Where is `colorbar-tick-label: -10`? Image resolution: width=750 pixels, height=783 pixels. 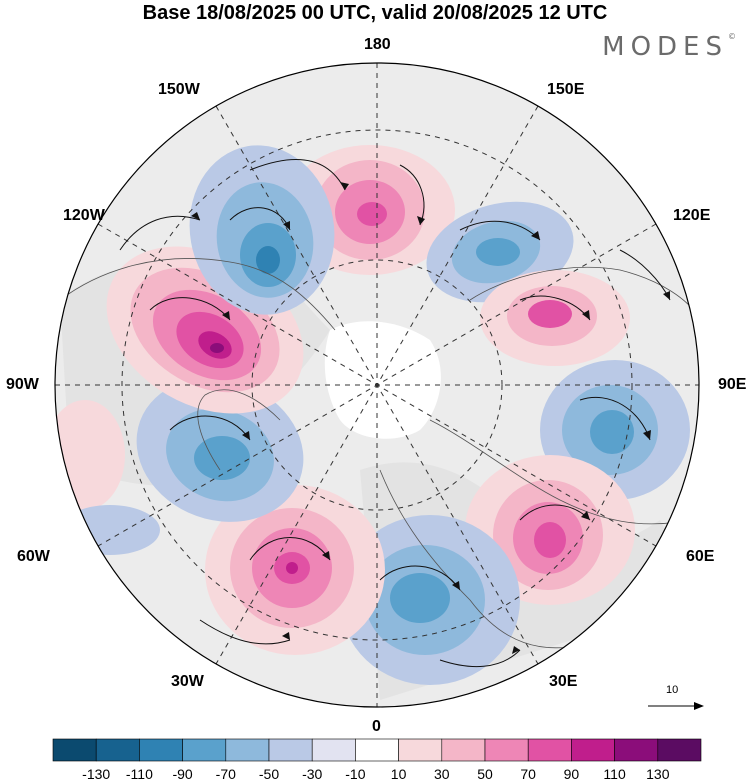 colorbar-tick-label: -10 is located at coordinates (355, 774).